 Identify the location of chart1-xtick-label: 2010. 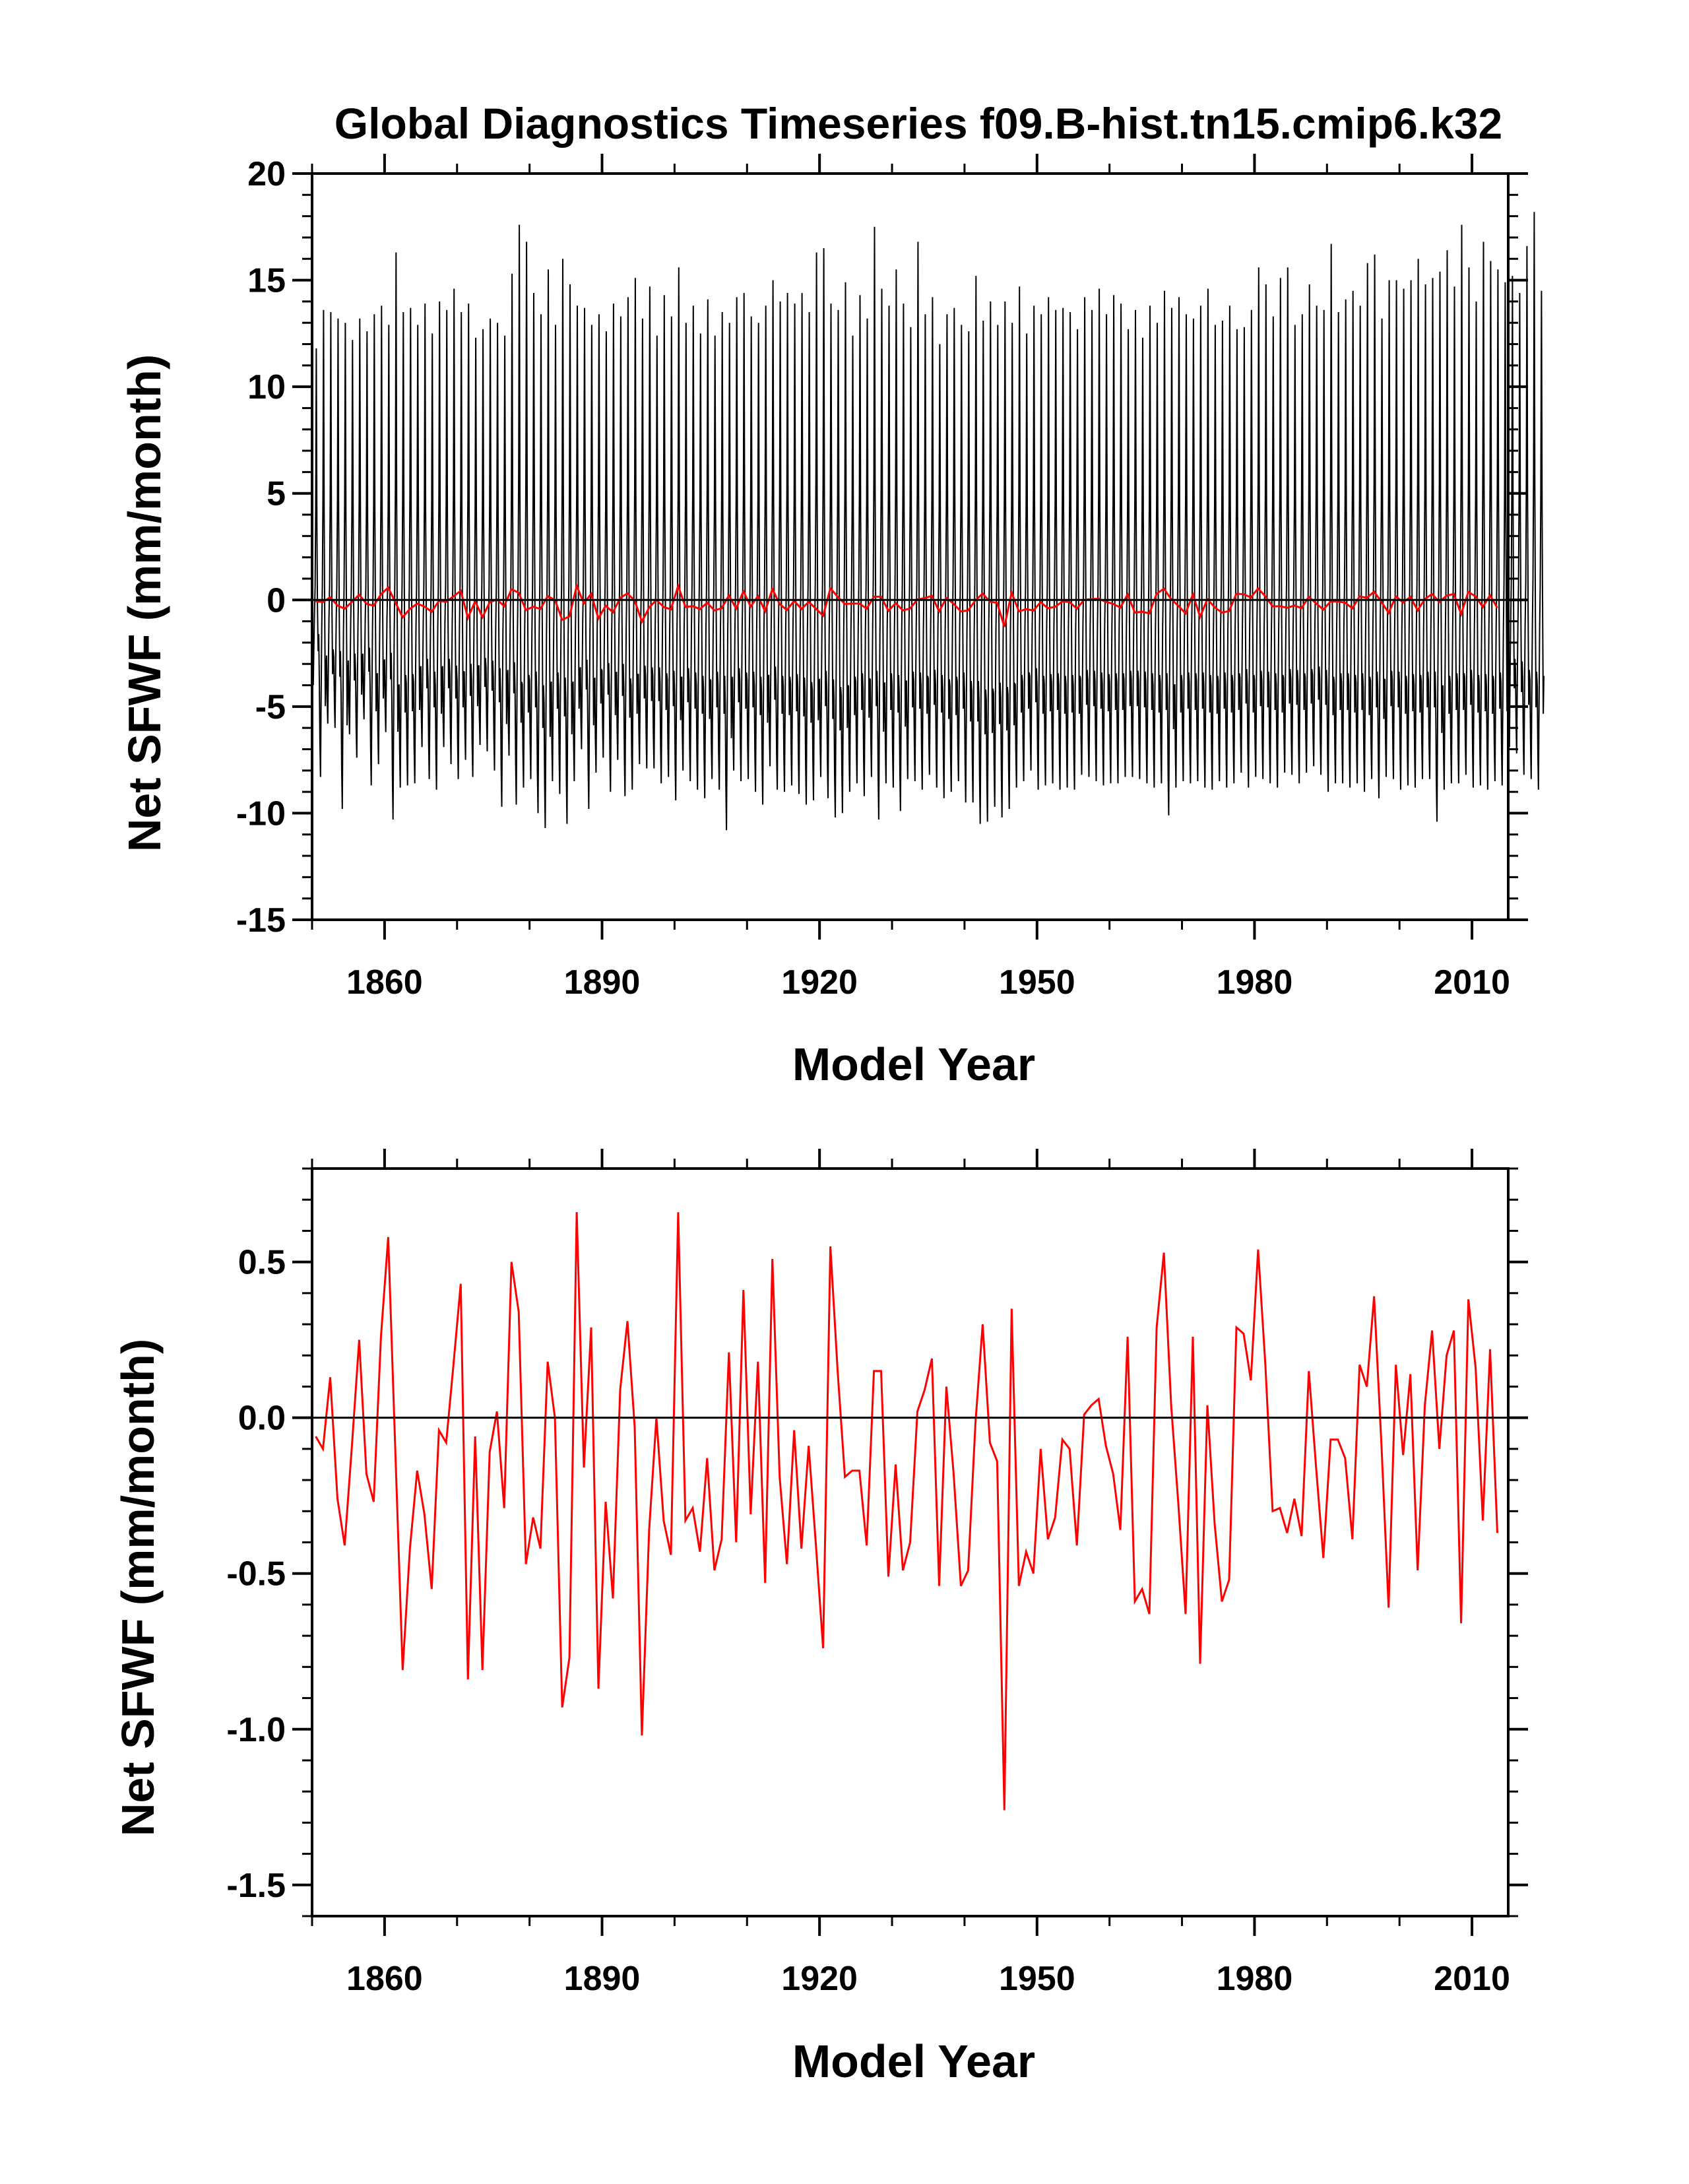
(1472, 1979).